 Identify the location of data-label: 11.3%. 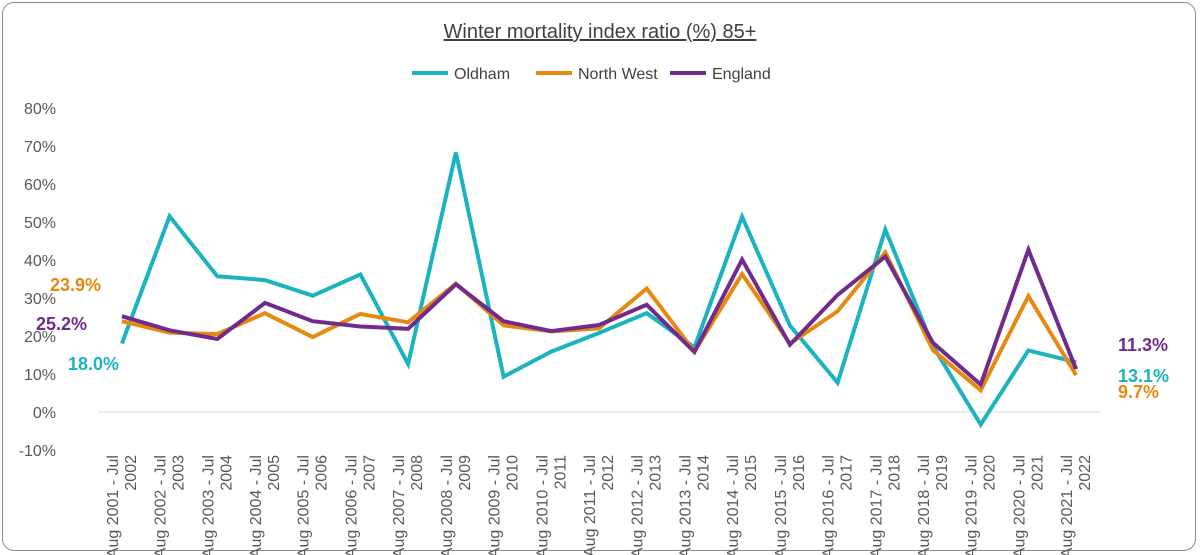
(1143, 345).